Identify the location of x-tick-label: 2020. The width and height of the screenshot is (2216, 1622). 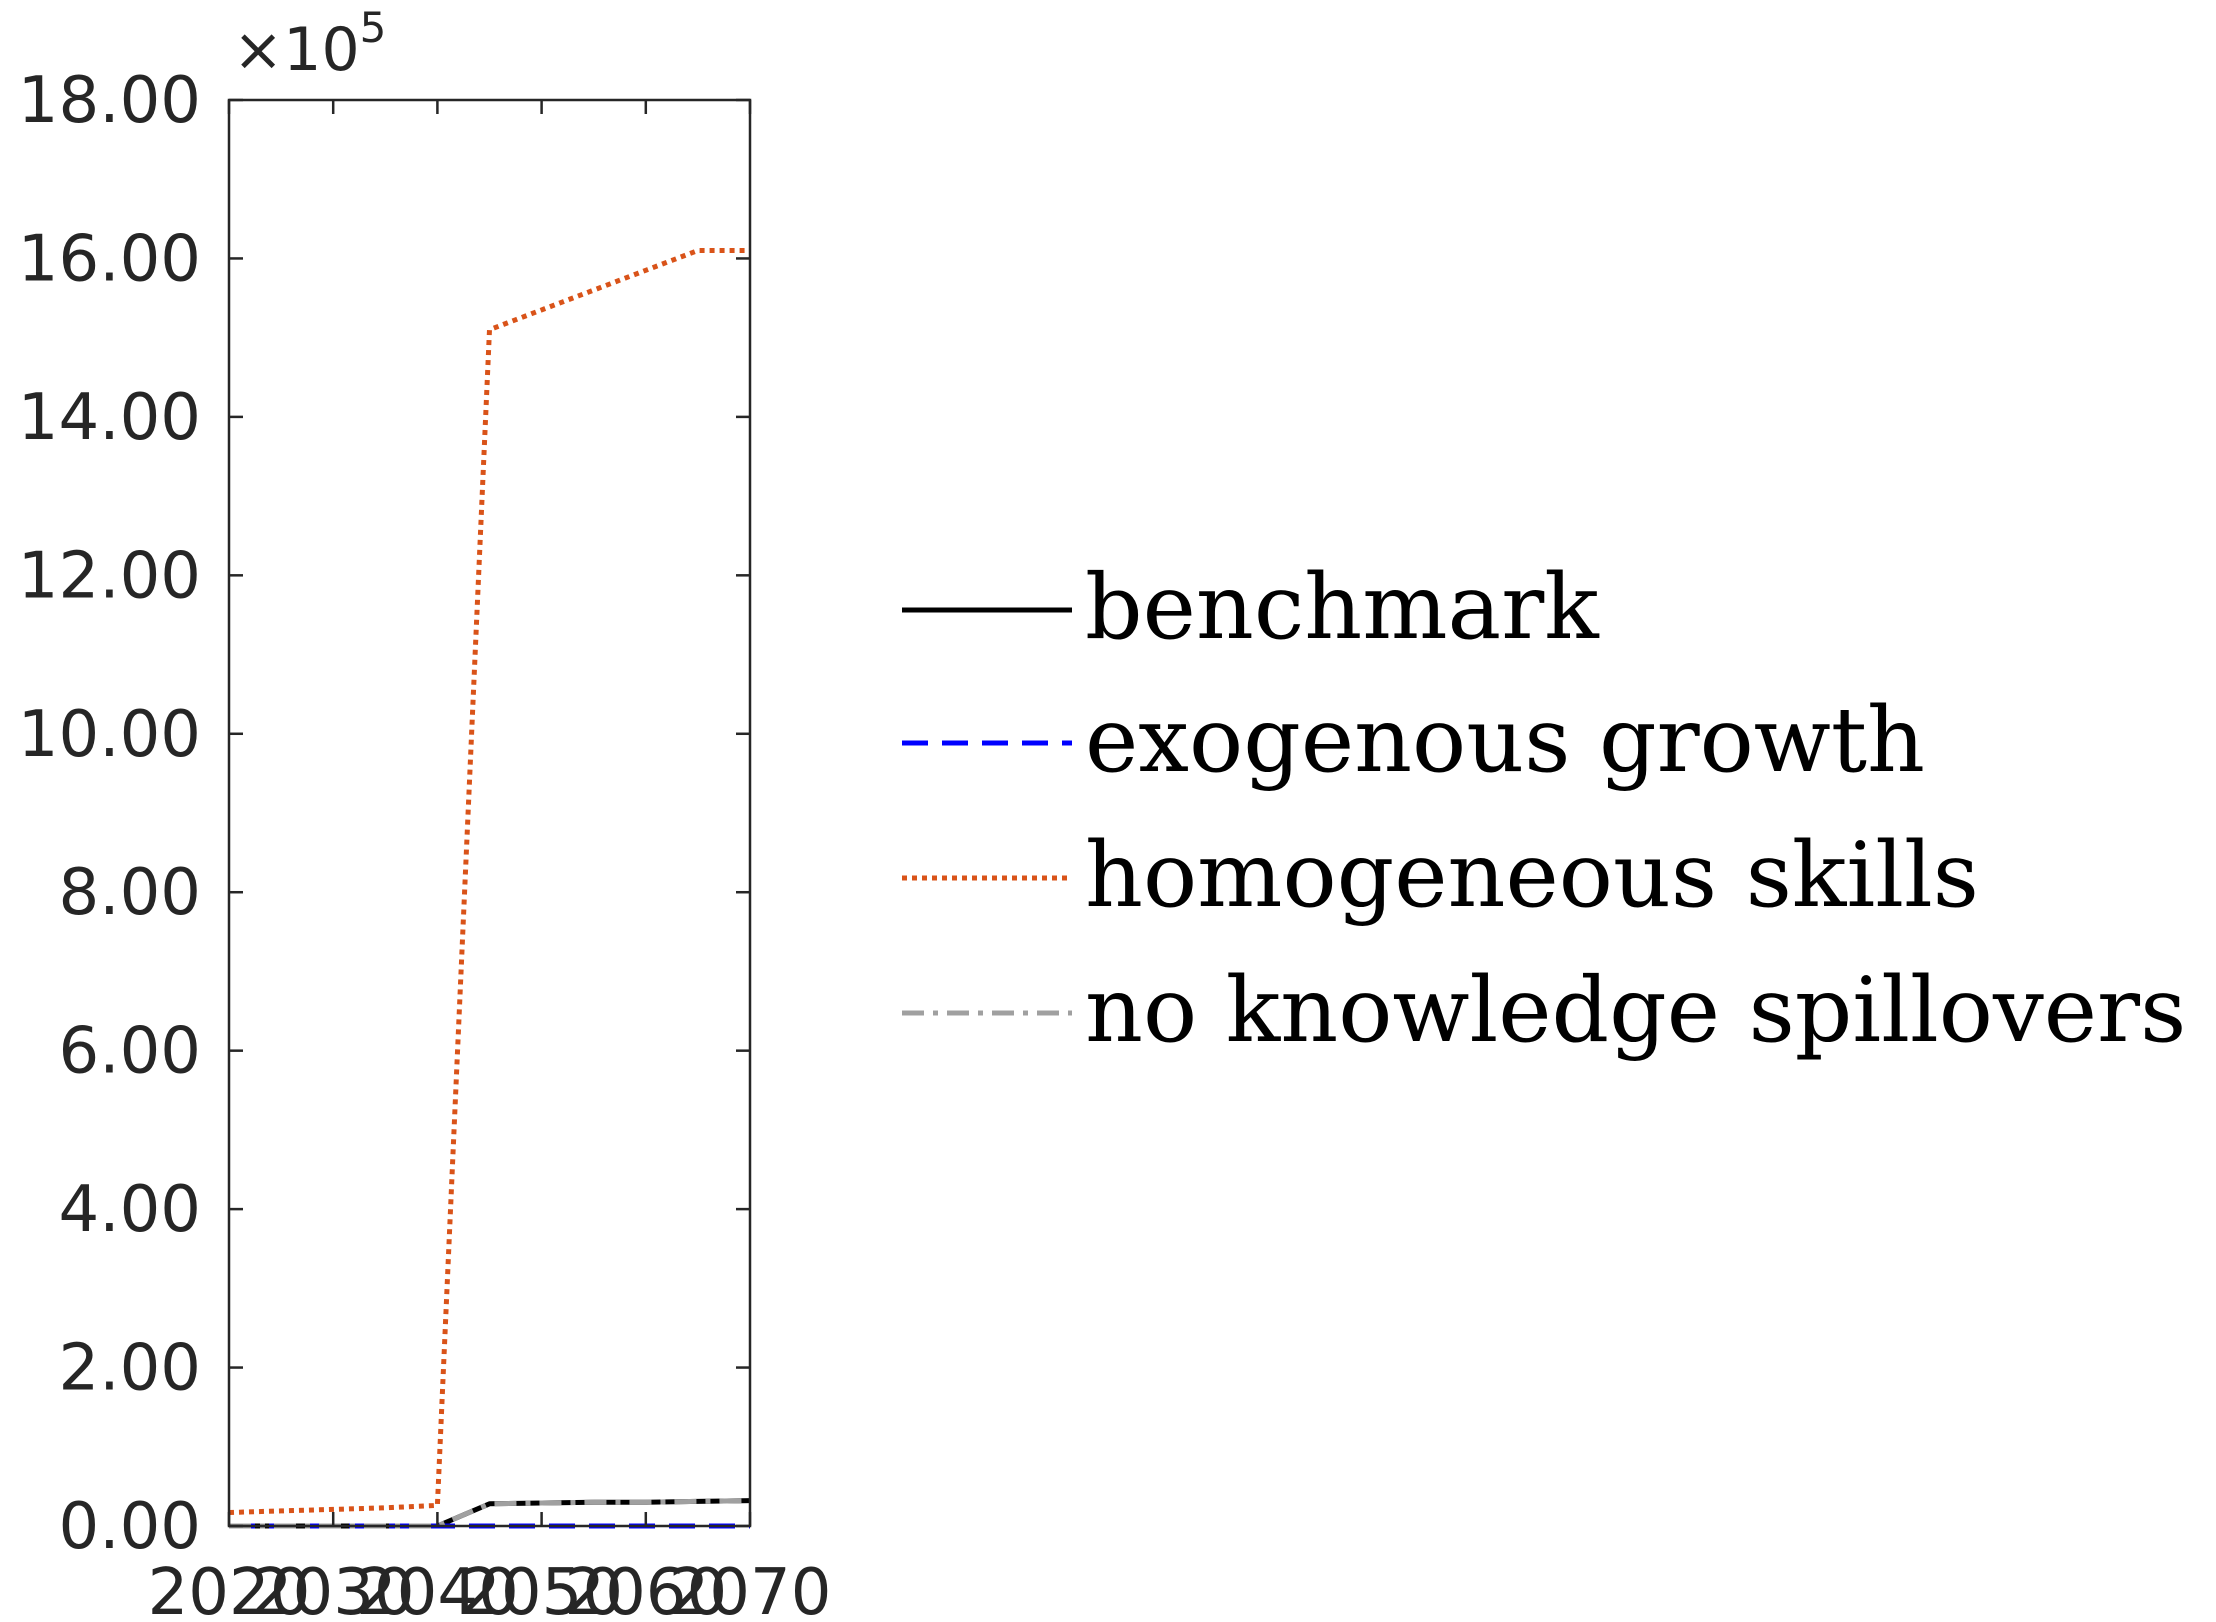
(229, 1589).